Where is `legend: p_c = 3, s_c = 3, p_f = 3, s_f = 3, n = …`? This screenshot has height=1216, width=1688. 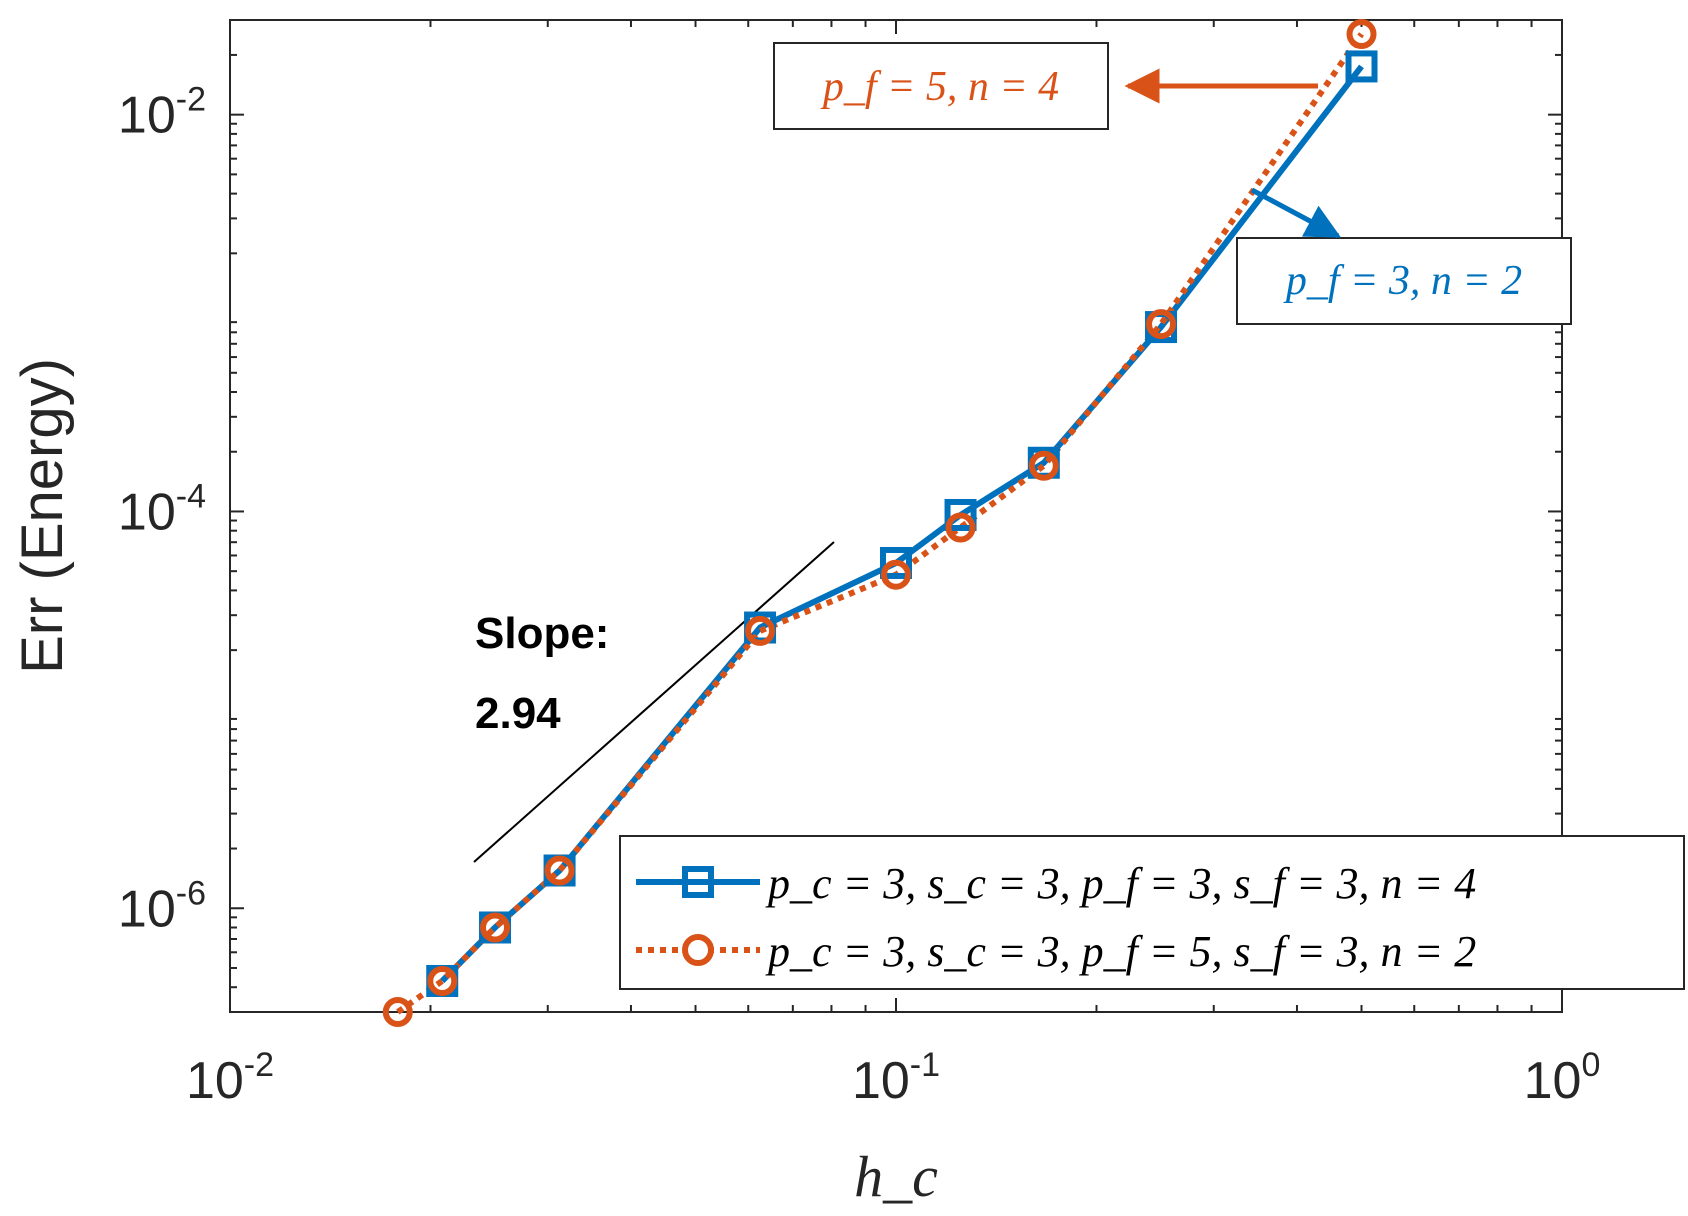 legend: p_c = 3, s_c = 3, p_f = 3, s_f = 3, n = … is located at coordinates (1152, 912).